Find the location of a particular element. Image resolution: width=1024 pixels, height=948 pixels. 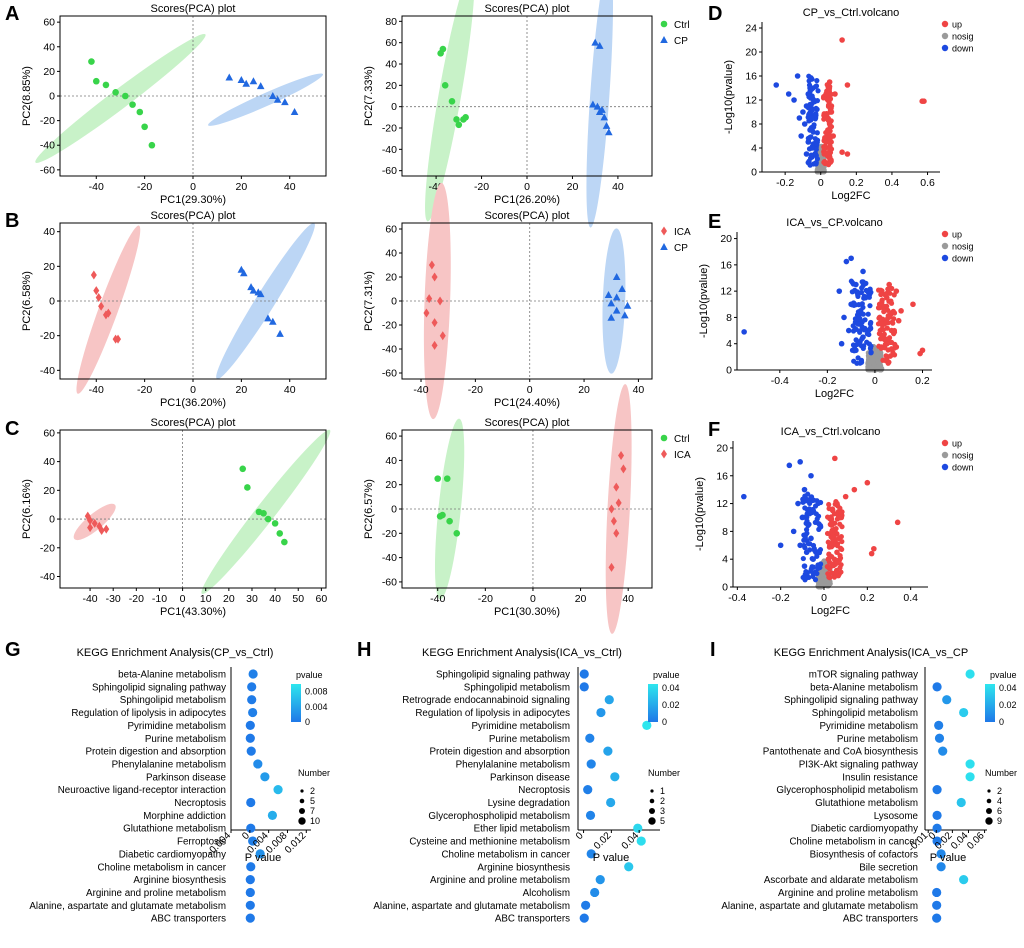

x-tick-label: 30 is located at coordinates (252, 599).